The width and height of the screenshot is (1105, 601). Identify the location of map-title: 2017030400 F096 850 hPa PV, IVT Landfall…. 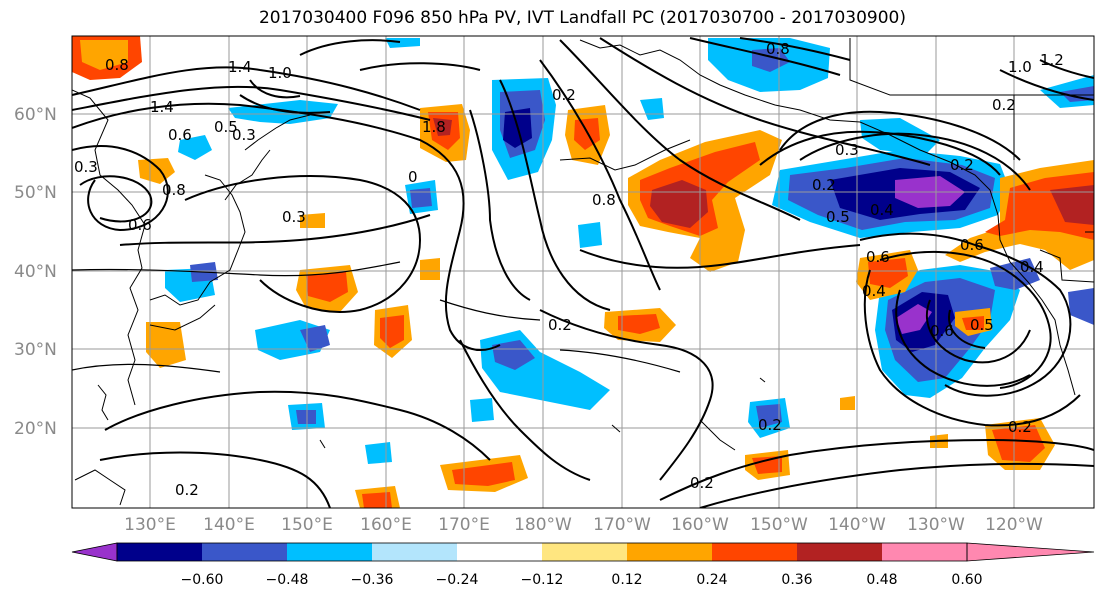
(582, 18).